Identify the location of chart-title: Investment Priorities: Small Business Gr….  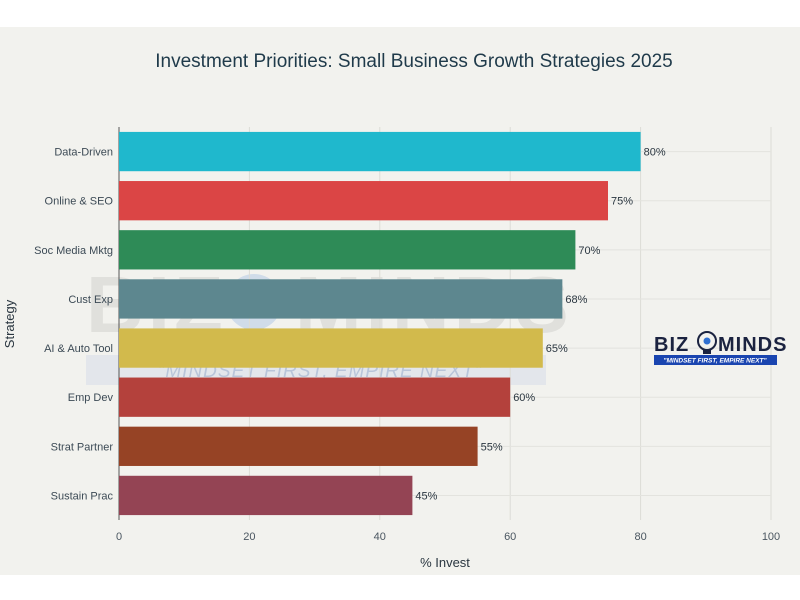
(413, 61).